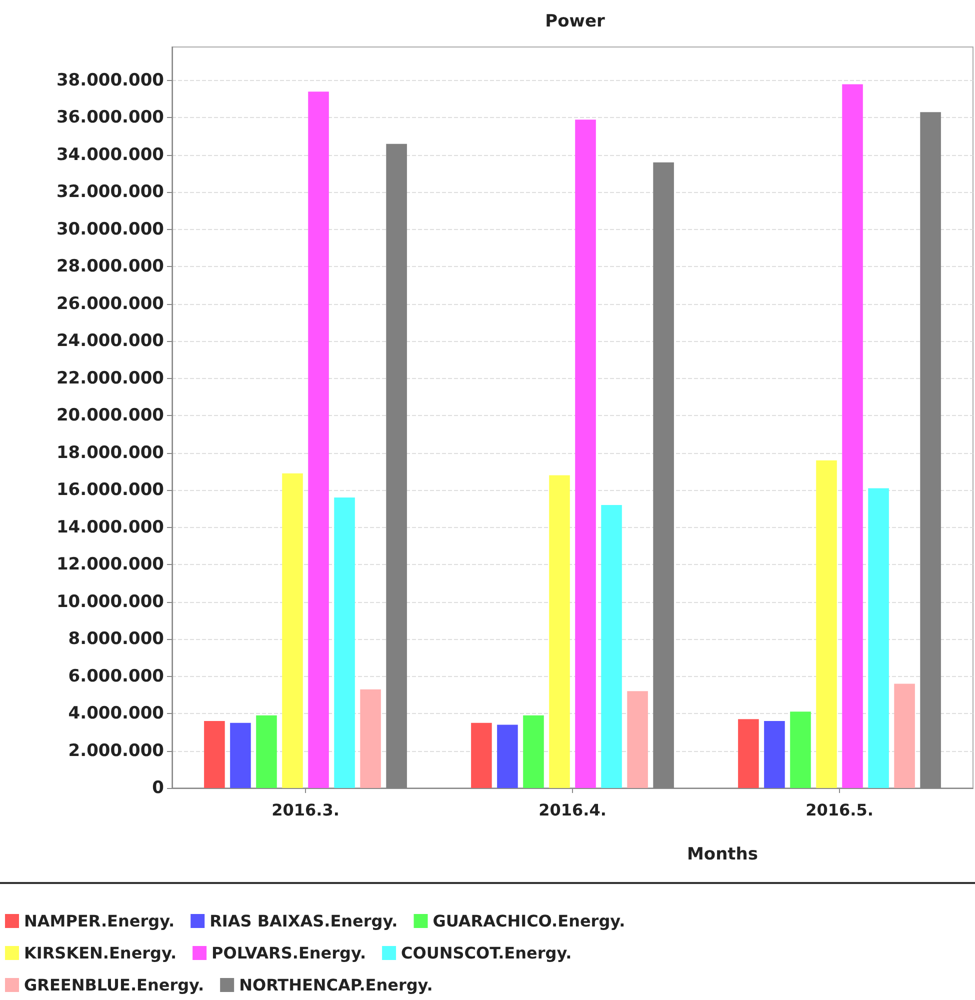 This screenshot has width=975, height=1000. What do you see at coordinates (100, 953) in the screenshot?
I see `legend-label: KIRSKEN.Energy.` at bounding box center [100, 953].